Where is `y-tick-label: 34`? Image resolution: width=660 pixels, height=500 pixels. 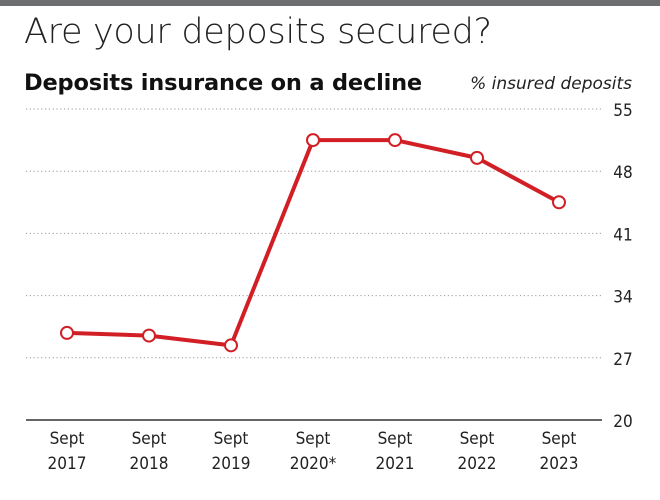
y-tick-label: 34 is located at coordinates (622, 298).